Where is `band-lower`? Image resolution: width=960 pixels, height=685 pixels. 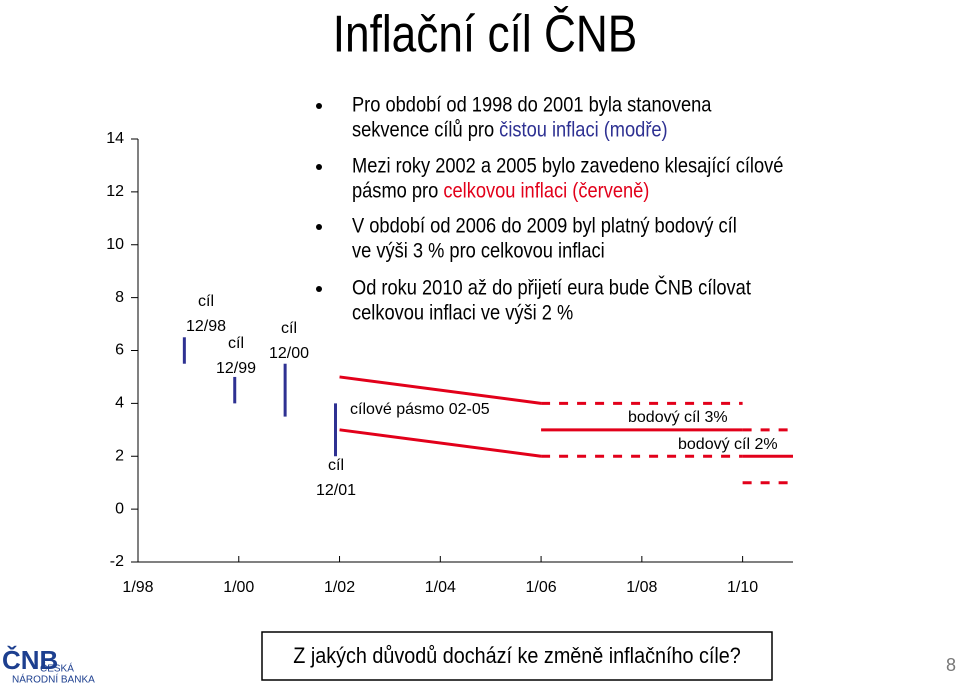 band-lower is located at coordinates (440, 443).